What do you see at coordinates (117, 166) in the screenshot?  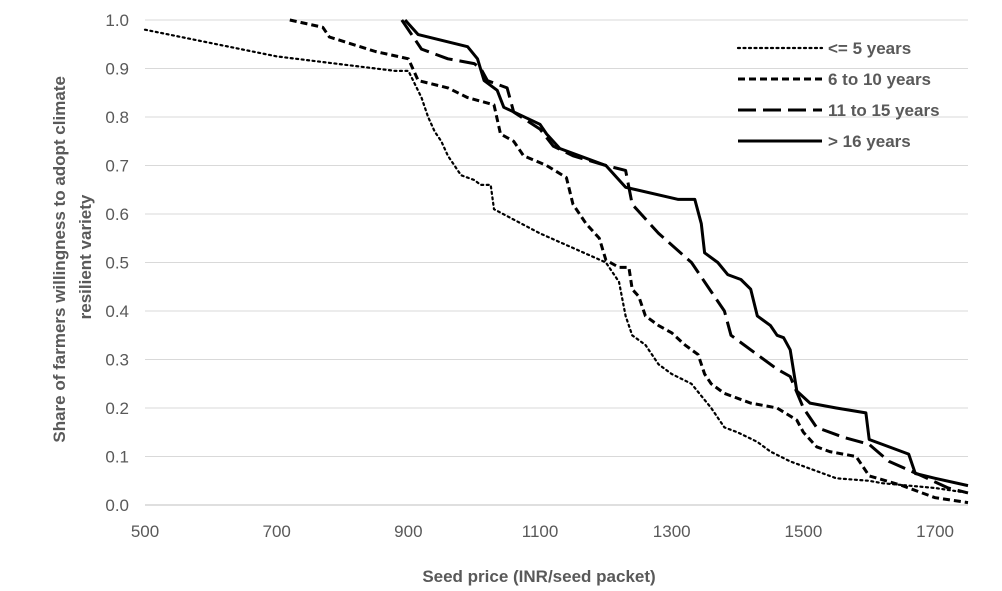 I see `y-tick-label-7: 0.7` at bounding box center [117, 166].